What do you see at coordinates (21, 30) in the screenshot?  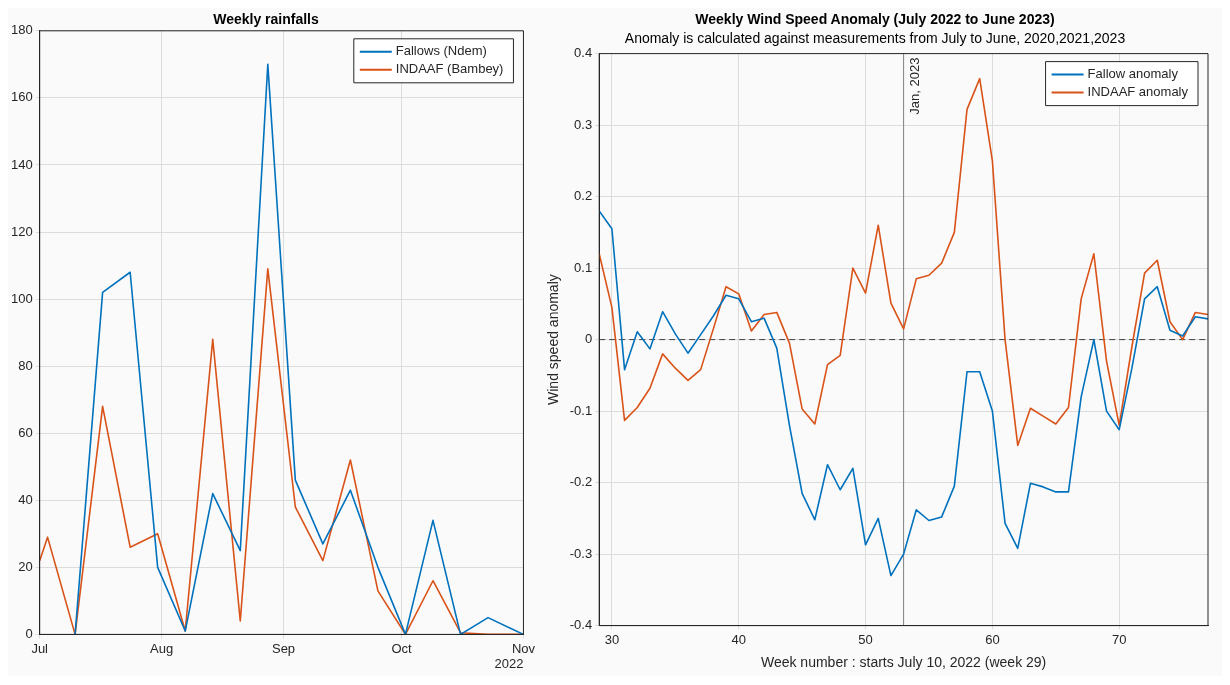 I see `y-tick-label: 180` at bounding box center [21, 30].